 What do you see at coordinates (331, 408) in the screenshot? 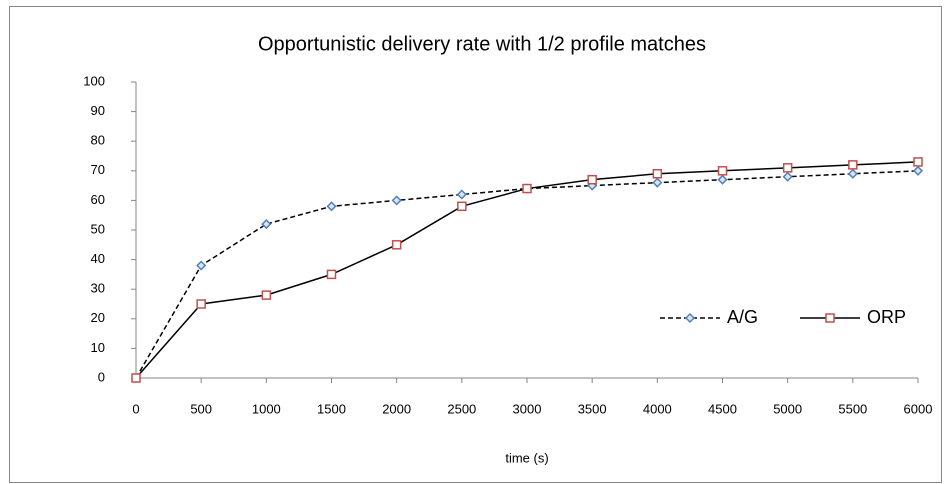
I see `x-tick-label: 1500` at bounding box center [331, 408].